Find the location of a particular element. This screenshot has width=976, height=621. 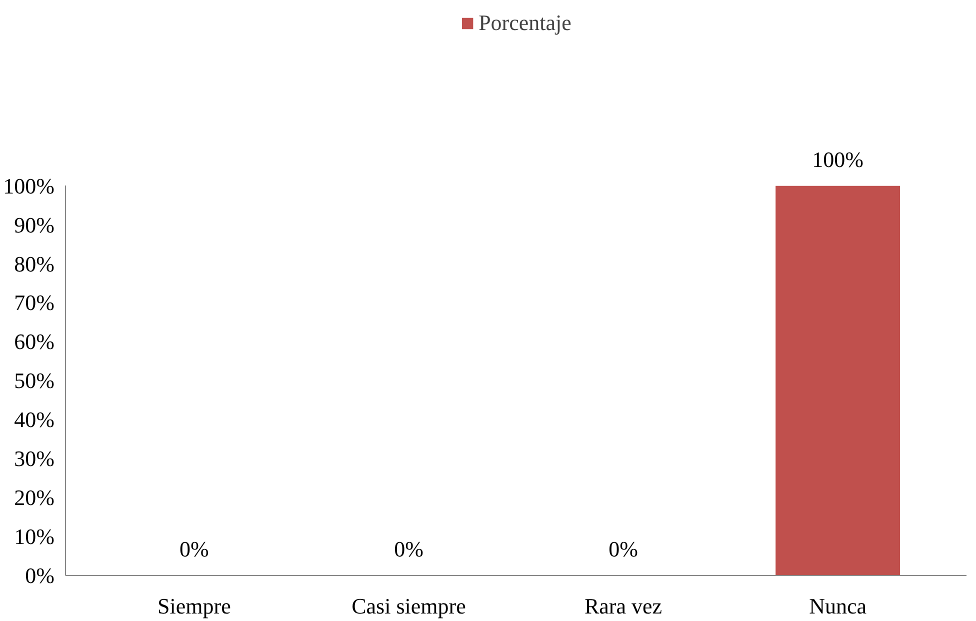

x-tick-label: Siempre is located at coordinates (194, 606).